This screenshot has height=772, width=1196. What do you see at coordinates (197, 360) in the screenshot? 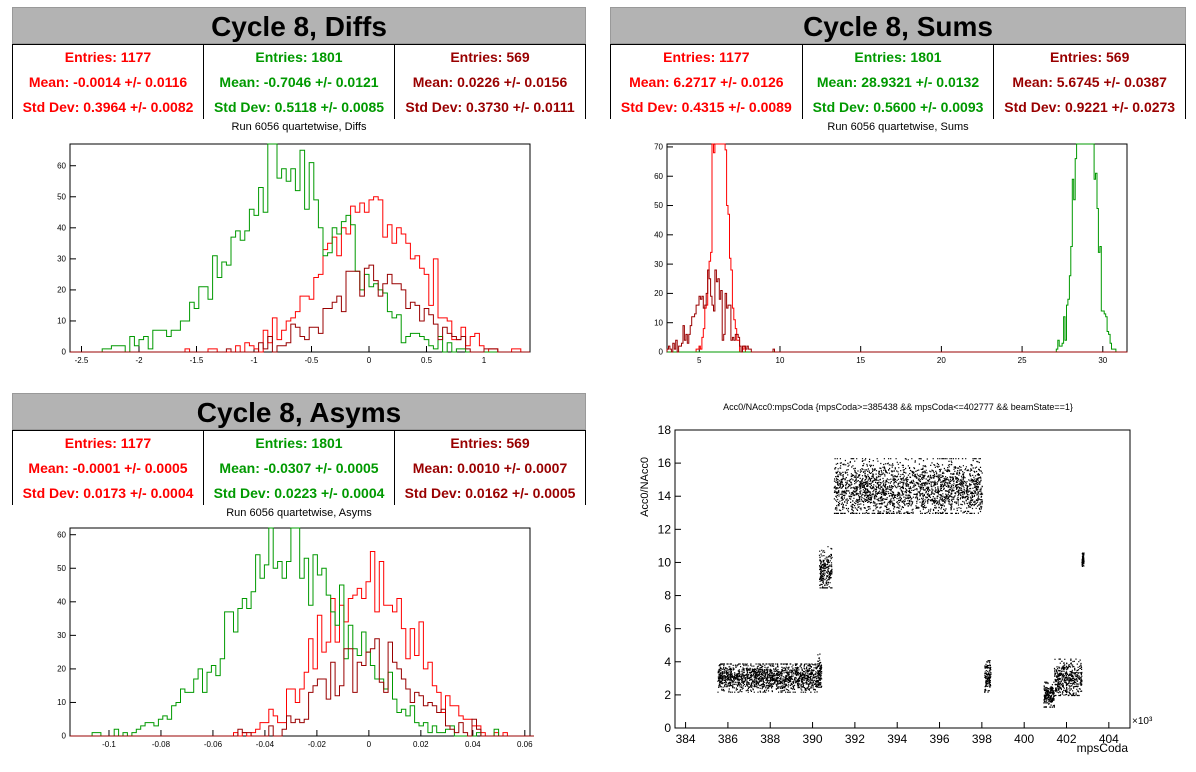
I see `x-tick-label: -1.5` at bounding box center [197, 360].